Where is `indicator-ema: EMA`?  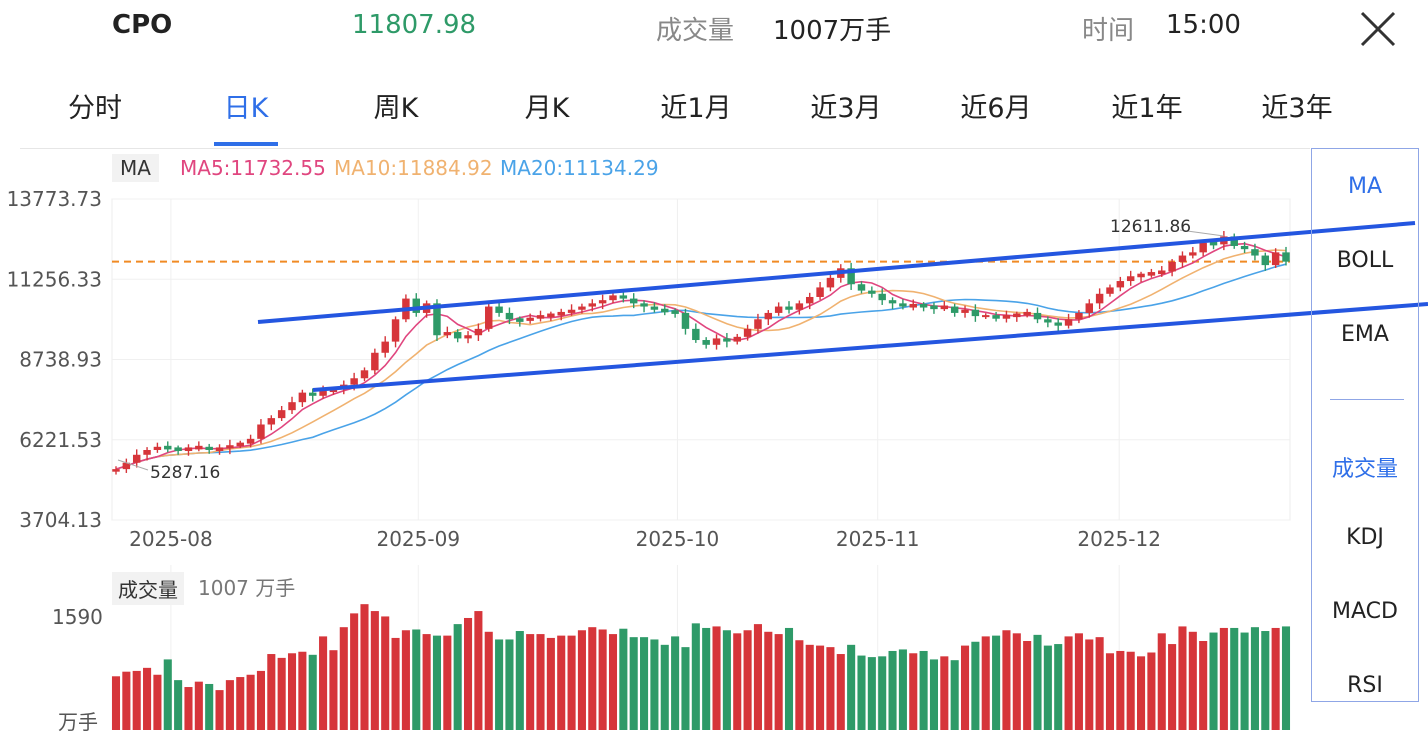
indicator-ema: EMA is located at coordinates (1365, 334).